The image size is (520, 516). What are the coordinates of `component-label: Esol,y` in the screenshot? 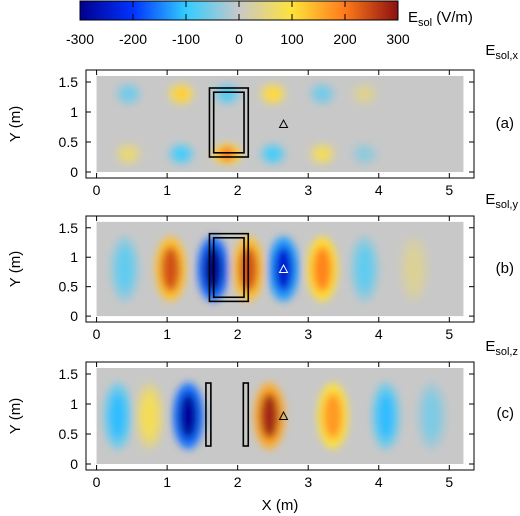 It's located at (501, 201).